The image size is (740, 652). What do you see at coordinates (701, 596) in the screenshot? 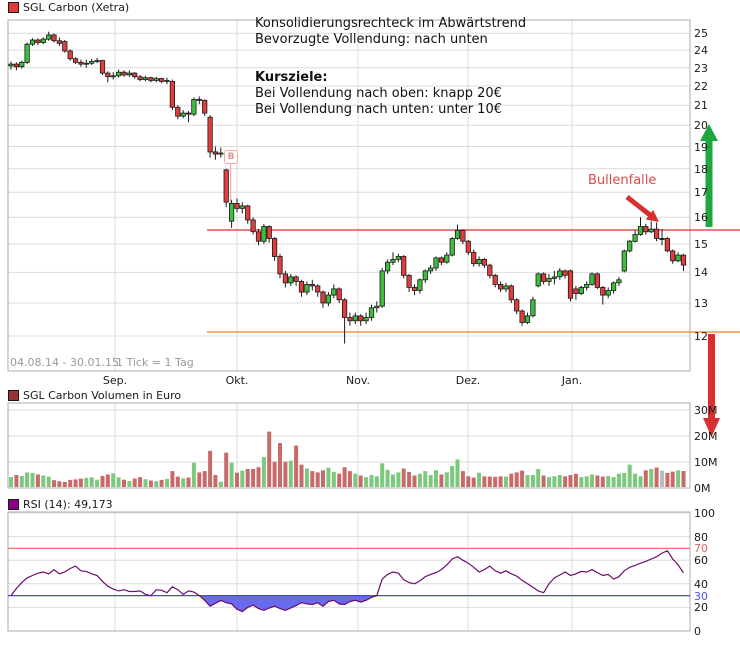
I see `rsi-tick-label: 30` at bounding box center [701, 596].